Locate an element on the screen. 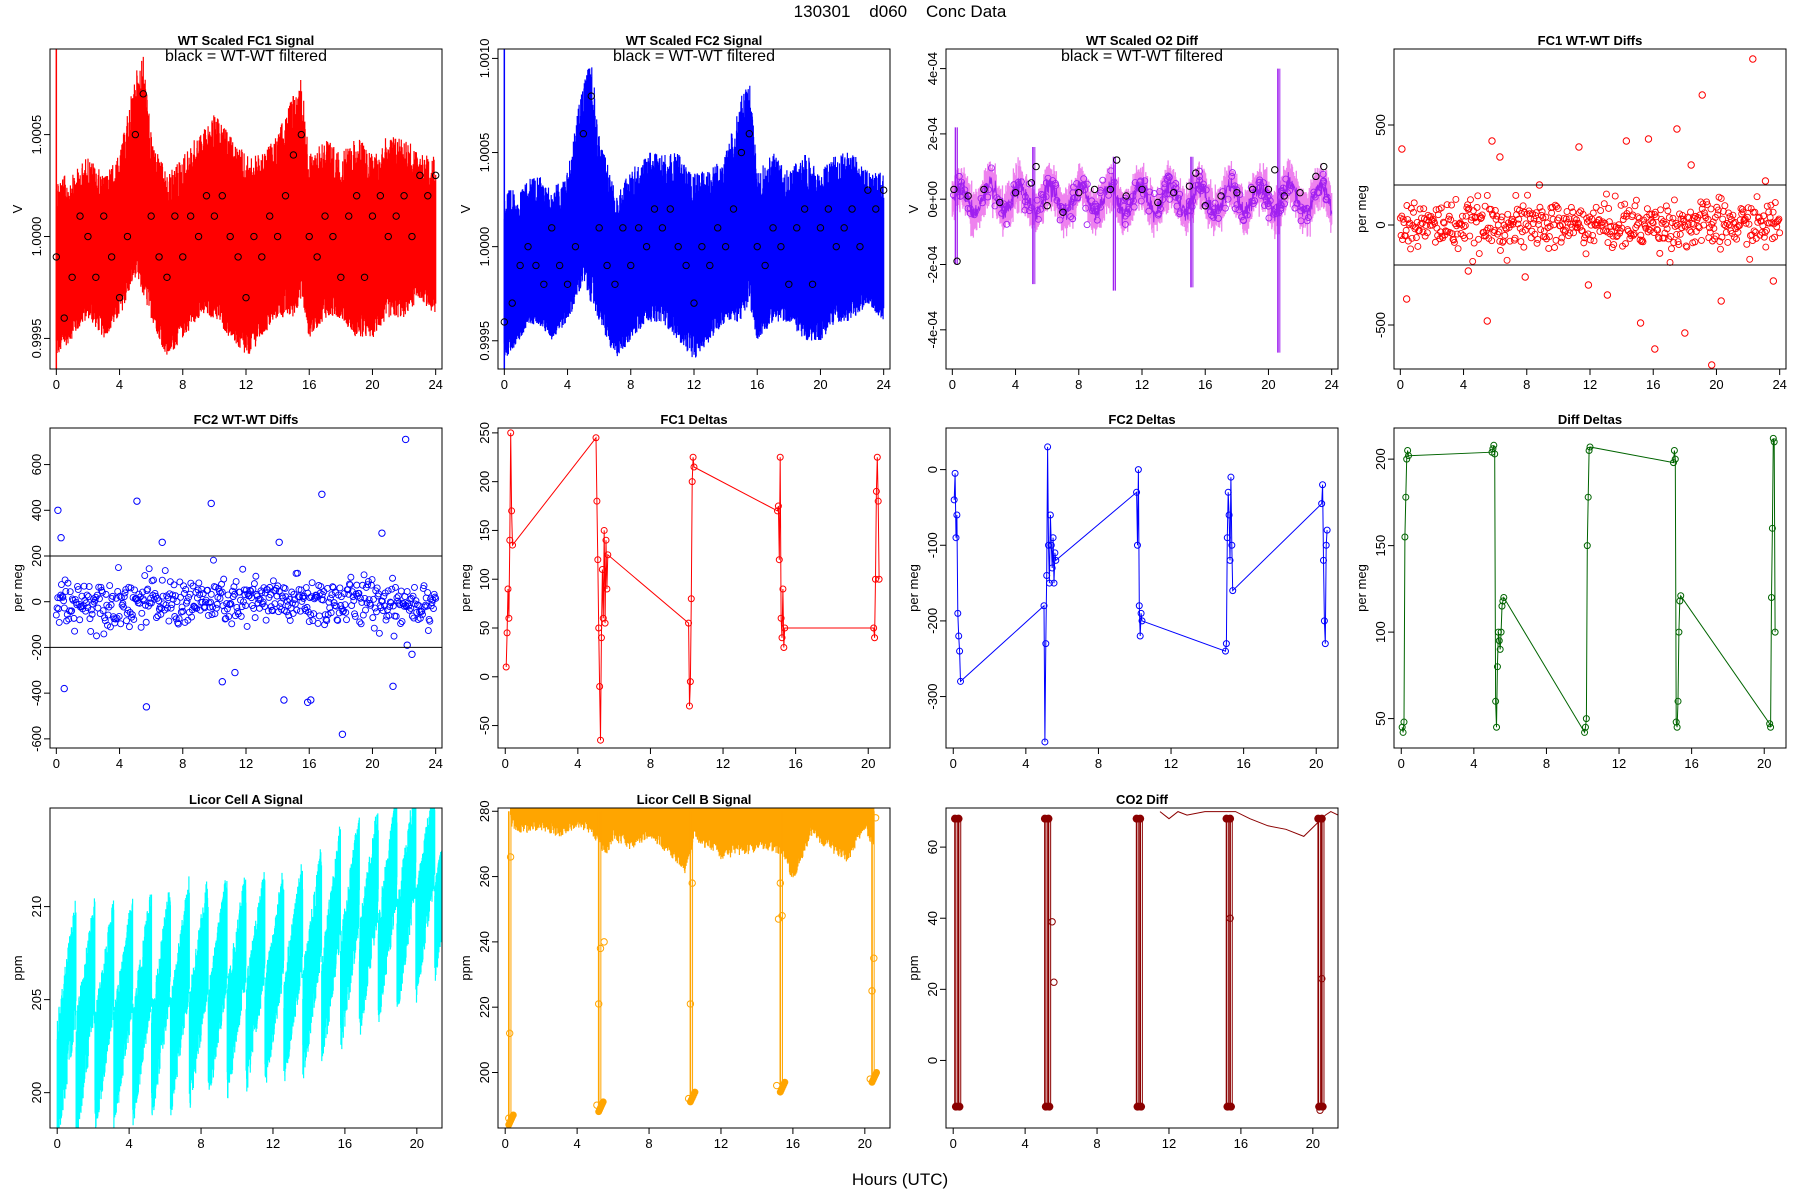  y-tick-label: -400 is located at coordinates (36, 693).